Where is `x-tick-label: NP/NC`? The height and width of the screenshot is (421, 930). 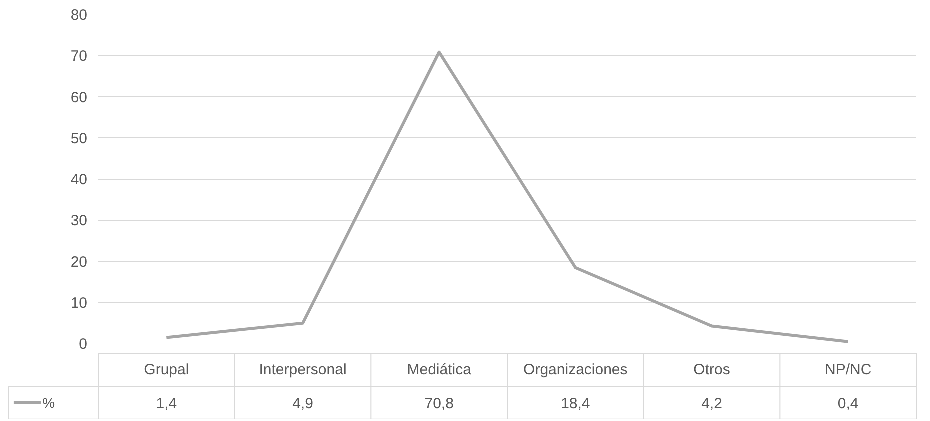
x-tick-label: NP/NC is located at coordinates (848, 370).